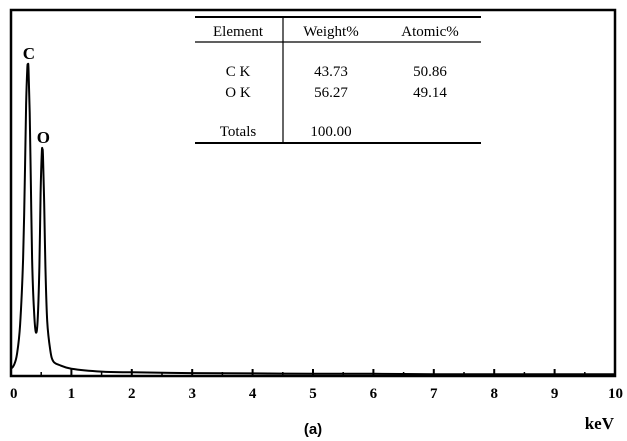 Image resolution: width=627 pixels, height=441 pixels. Describe the element at coordinates (313, 394) in the screenshot. I see `x-tick-label: 5` at that location.